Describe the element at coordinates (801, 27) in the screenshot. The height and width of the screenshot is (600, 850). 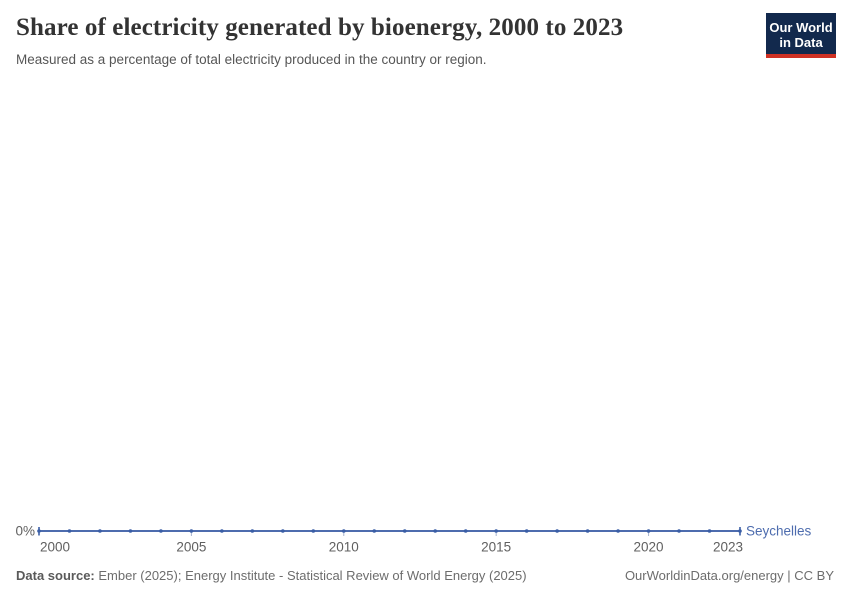
I see `owid-logo-line1: Our World` at that location.